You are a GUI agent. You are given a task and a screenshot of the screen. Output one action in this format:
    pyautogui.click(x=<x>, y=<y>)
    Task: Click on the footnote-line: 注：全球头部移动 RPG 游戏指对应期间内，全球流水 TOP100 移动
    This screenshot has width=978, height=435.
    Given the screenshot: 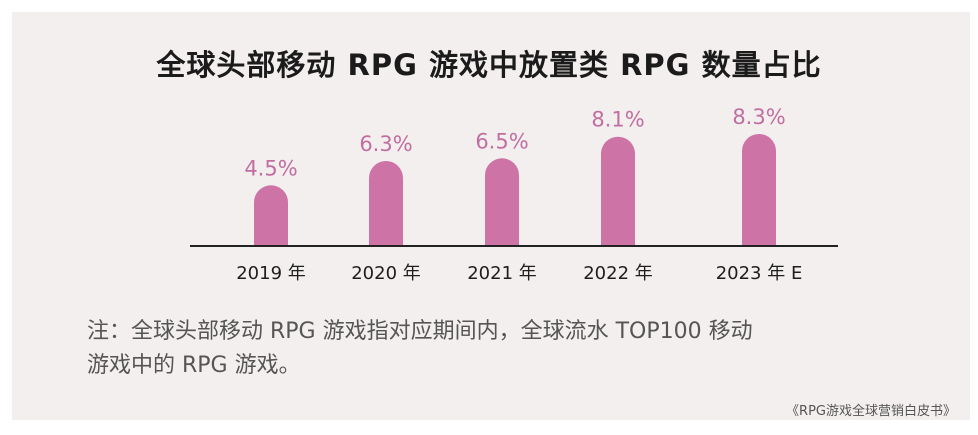 What is the action you would take?
    pyautogui.click(x=420, y=331)
    